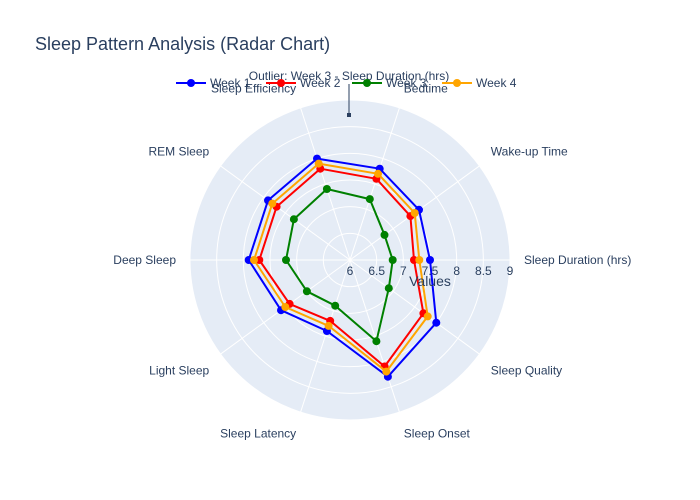 The height and width of the screenshot is (500, 700). Describe the element at coordinates (496, 83) in the screenshot. I see `legend-label: Week 4` at that location.